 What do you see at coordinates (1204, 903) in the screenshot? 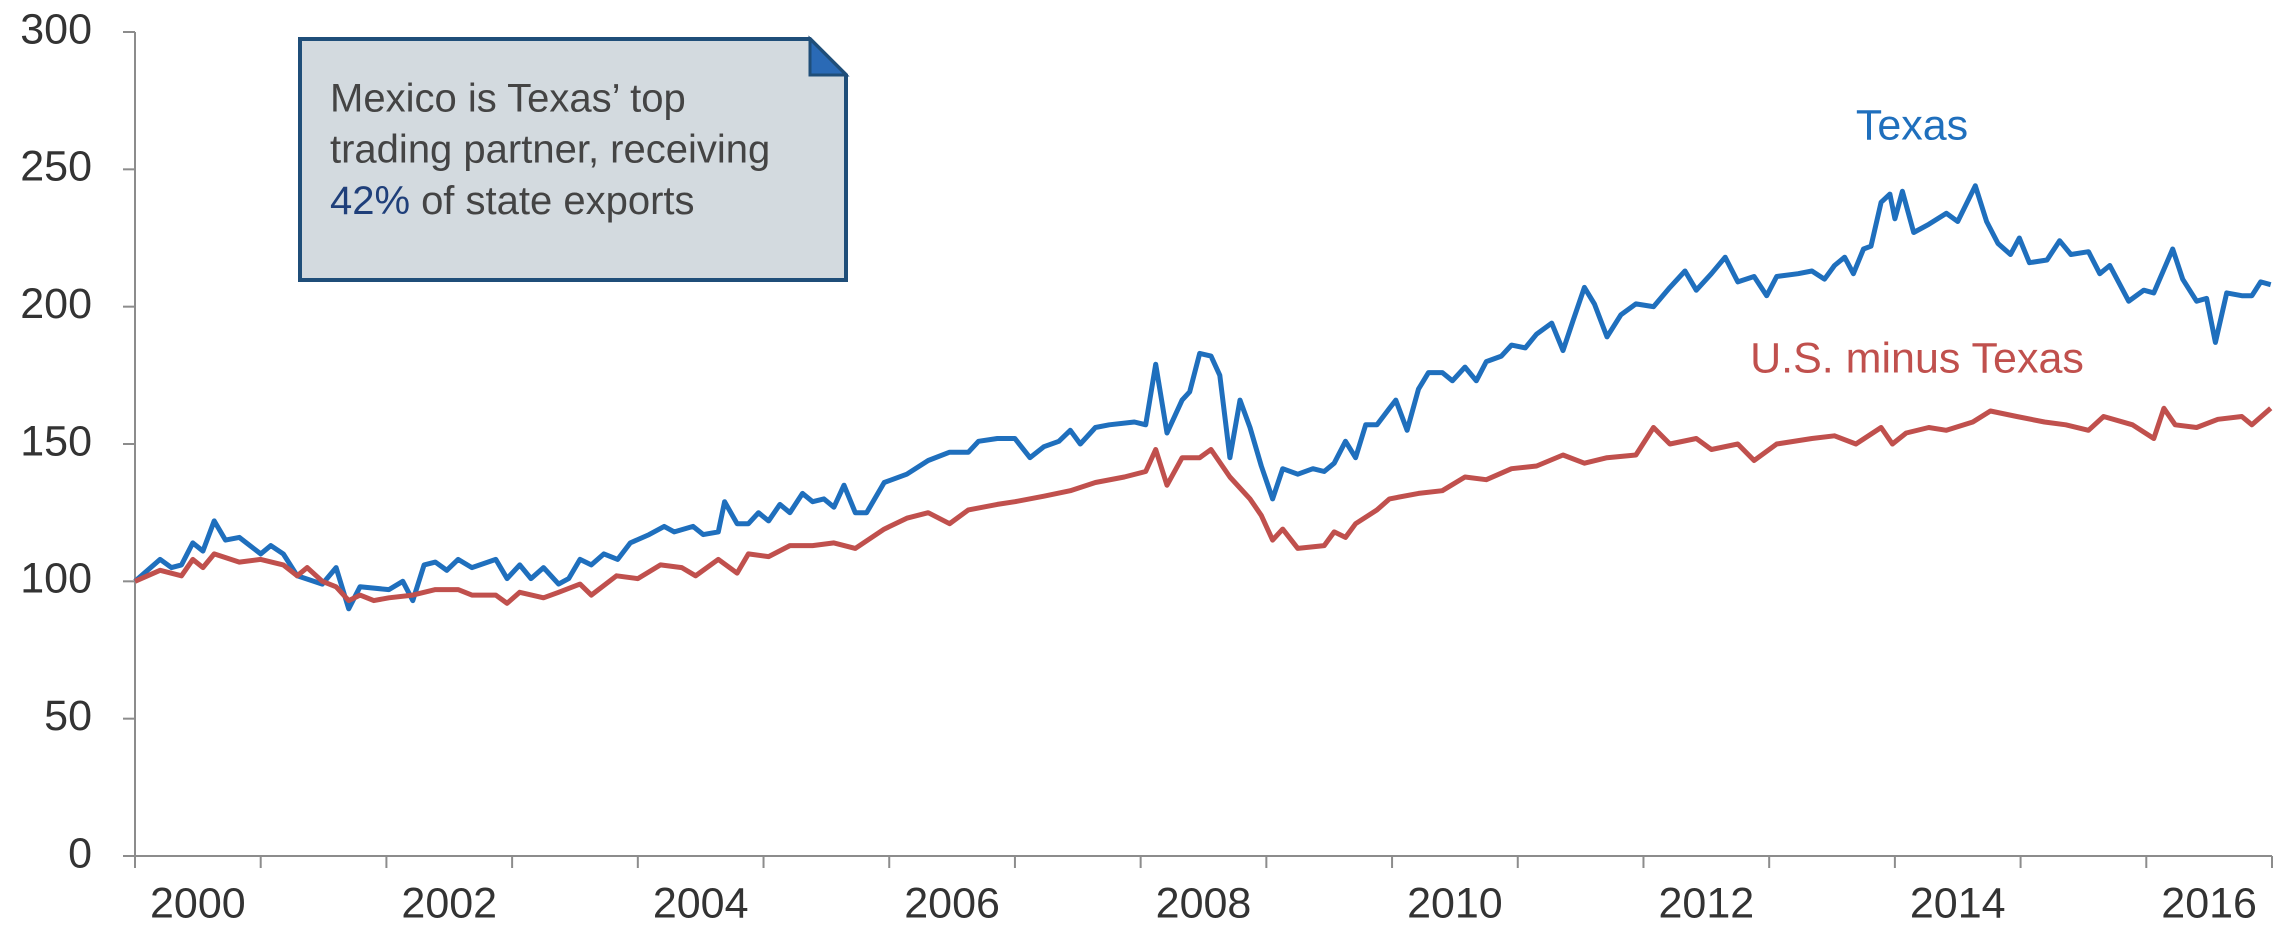
I see `x-tick-label: 2008` at bounding box center [1204, 903].